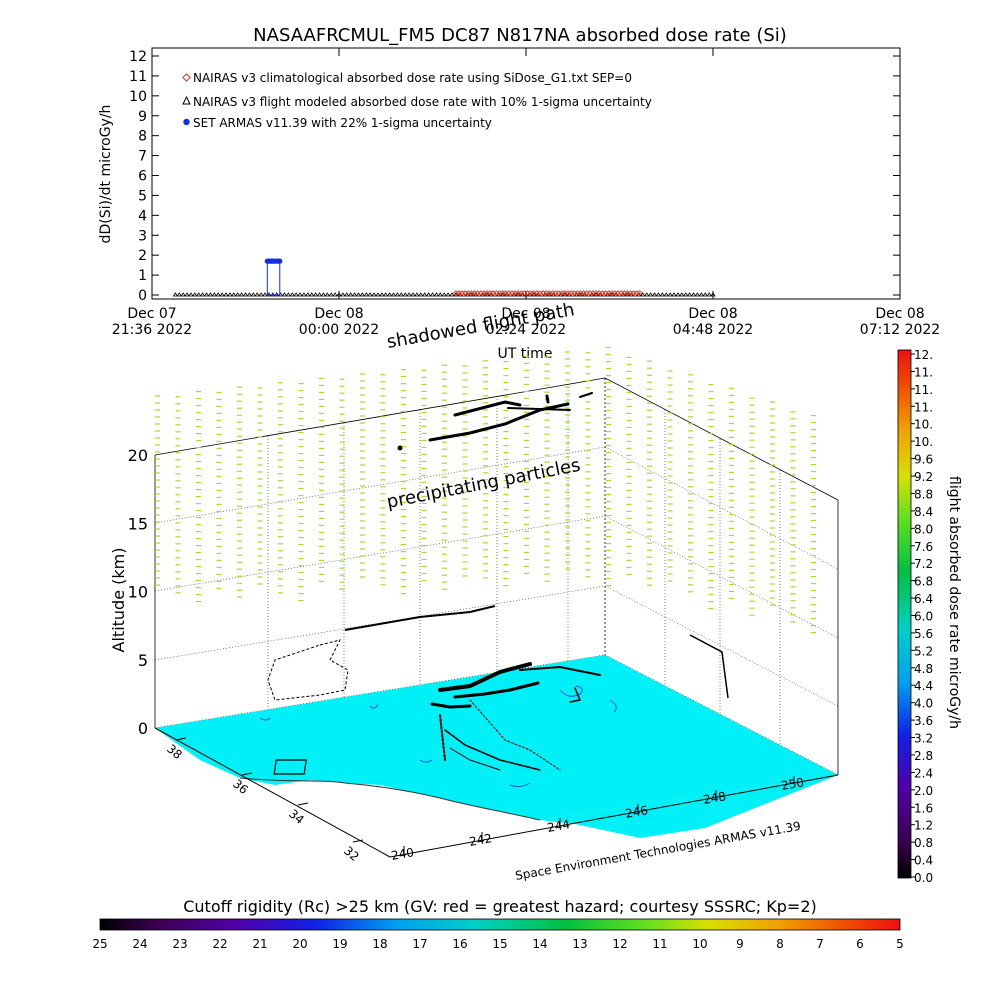  What do you see at coordinates (290, 767) in the screenshot?
I see `map-marker-box` at bounding box center [290, 767].